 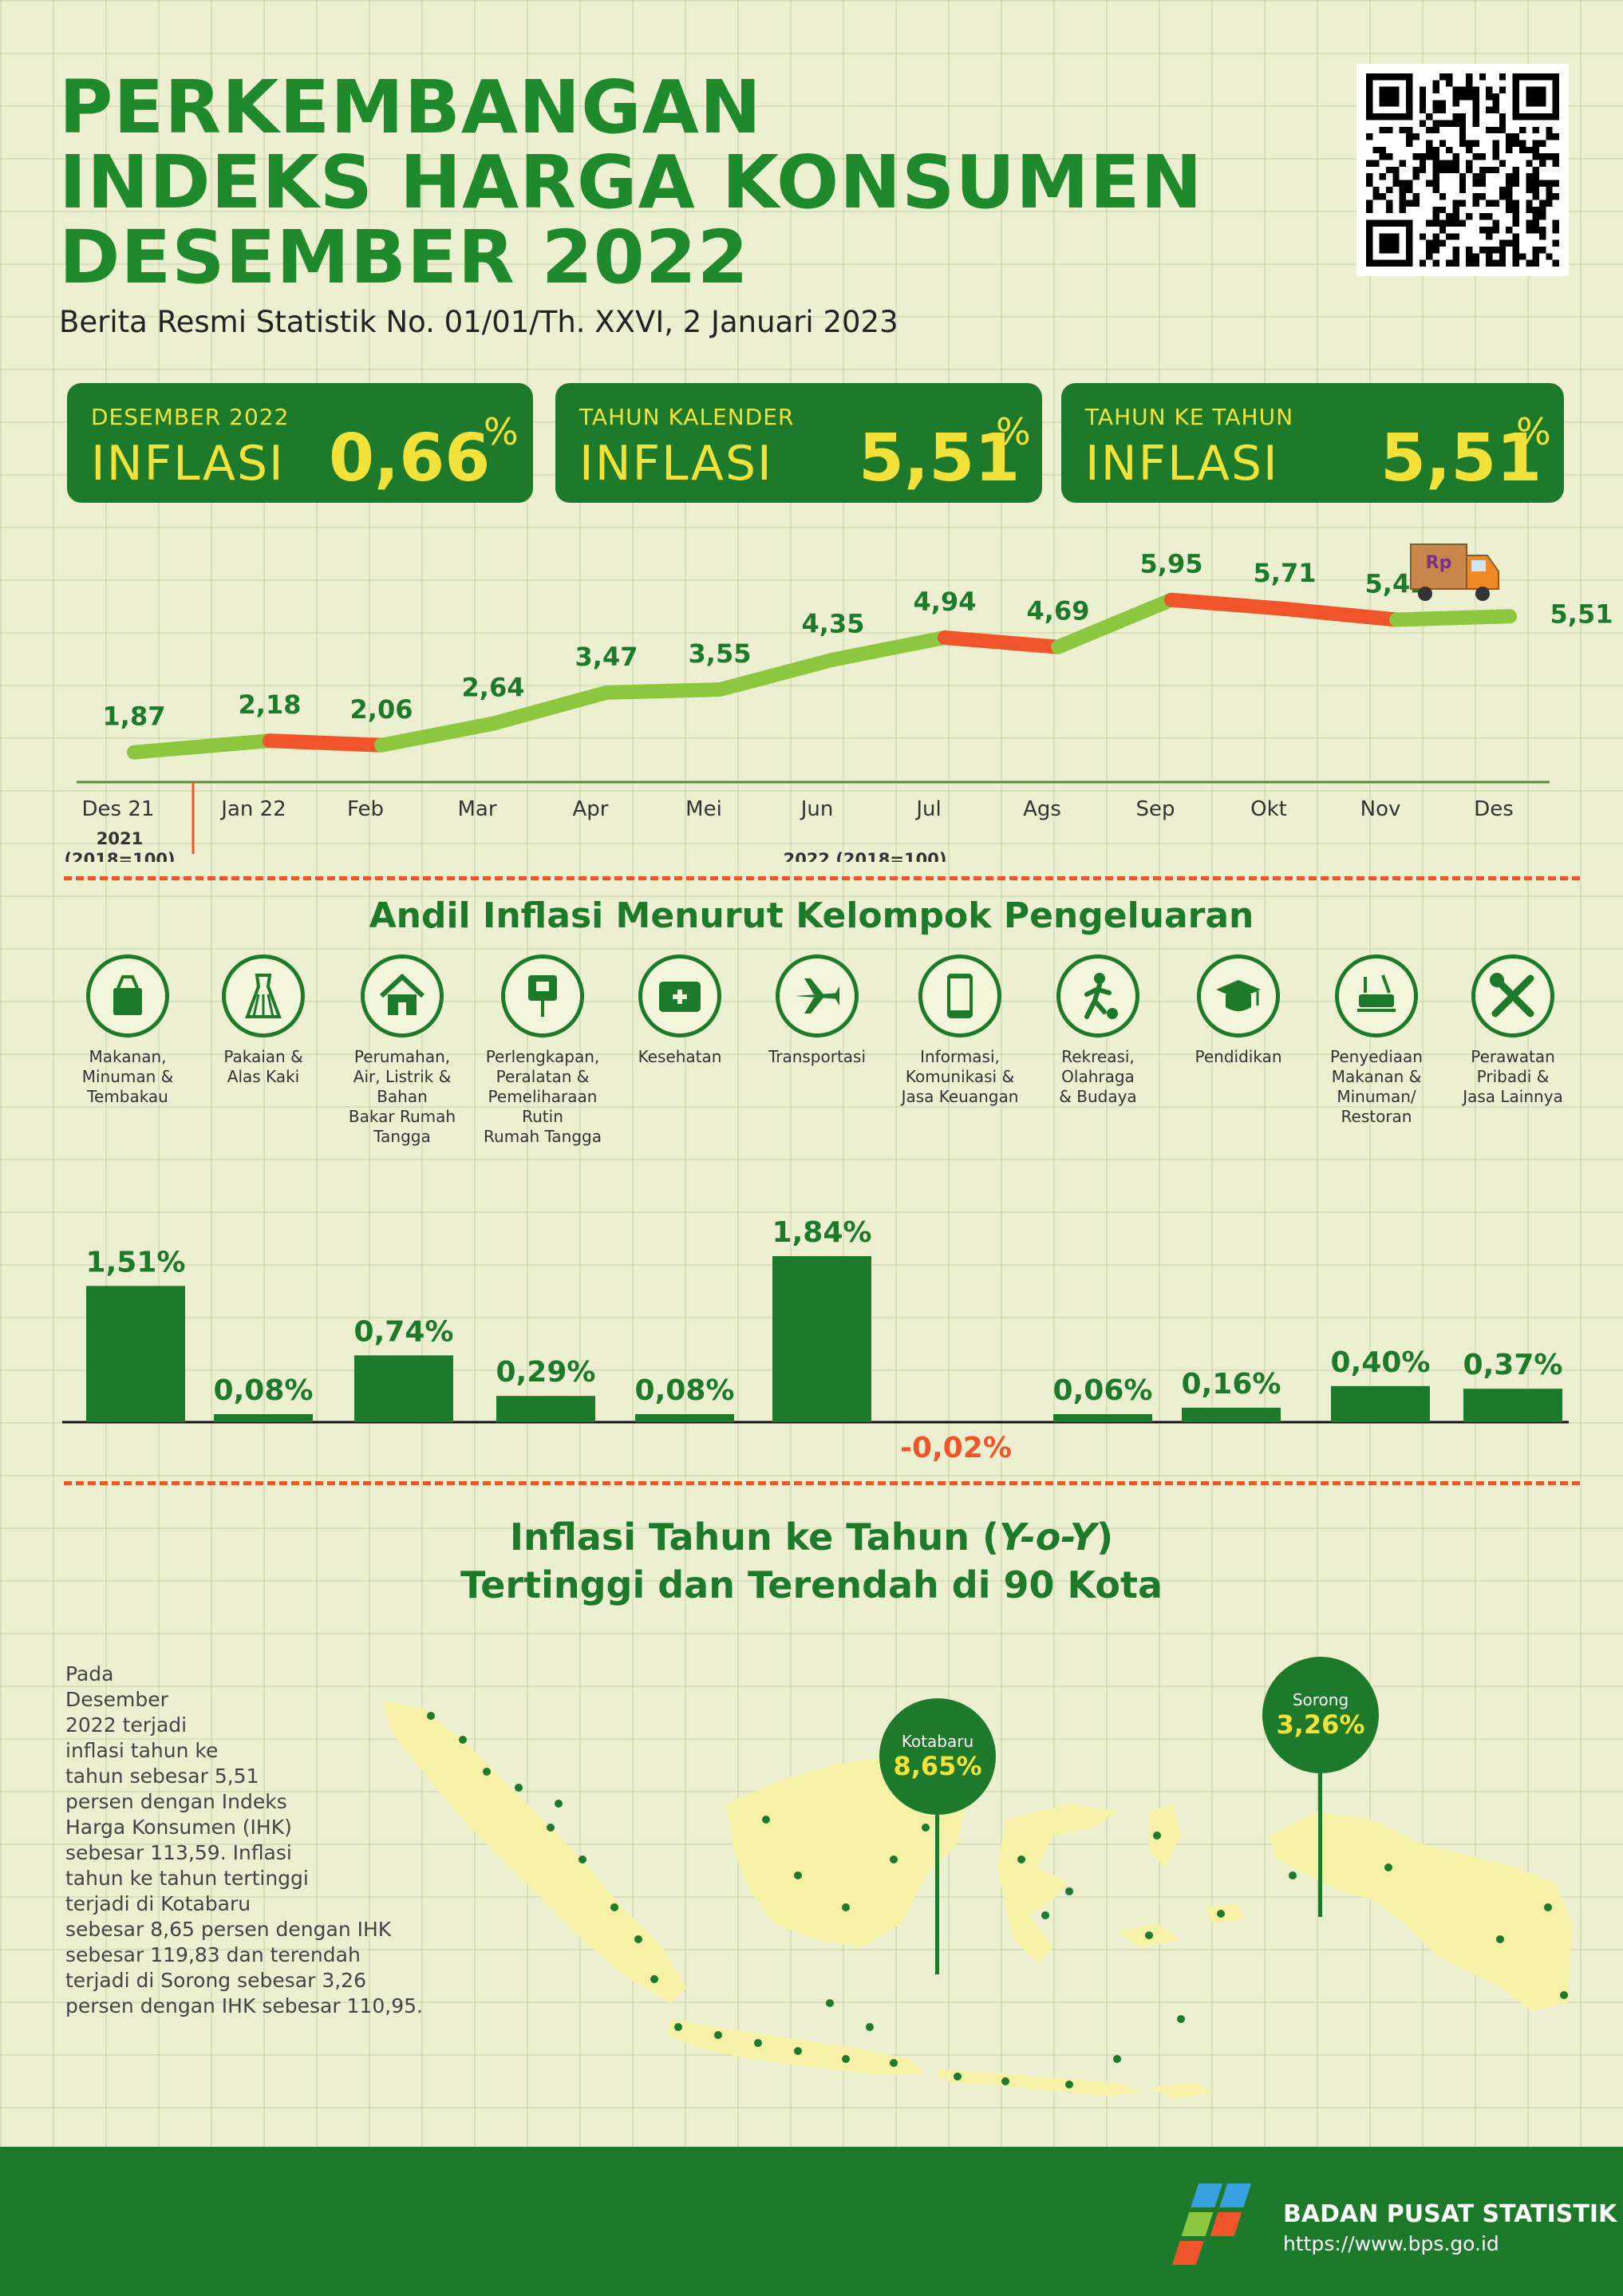 I want to click on category-item: Pendidikan, so click(x=1238, y=1010).